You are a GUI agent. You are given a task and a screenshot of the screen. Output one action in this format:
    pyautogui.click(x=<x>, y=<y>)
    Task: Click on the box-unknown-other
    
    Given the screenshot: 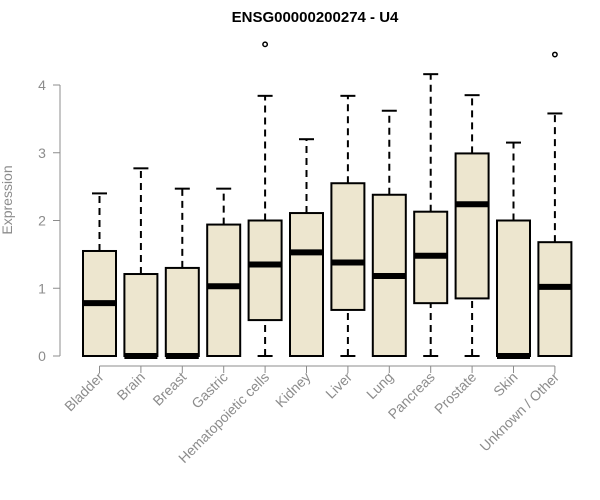 What is the action you would take?
    pyautogui.click(x=555, y=204)
    